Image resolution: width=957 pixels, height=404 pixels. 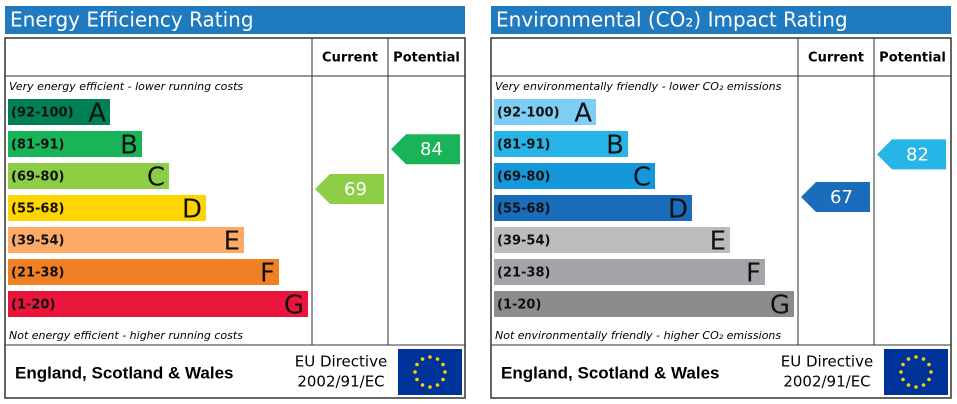 What do you see at coordinates (841, 197) in the screenshot?
I see `rating-value: 67` at bounding box center [841, 197].